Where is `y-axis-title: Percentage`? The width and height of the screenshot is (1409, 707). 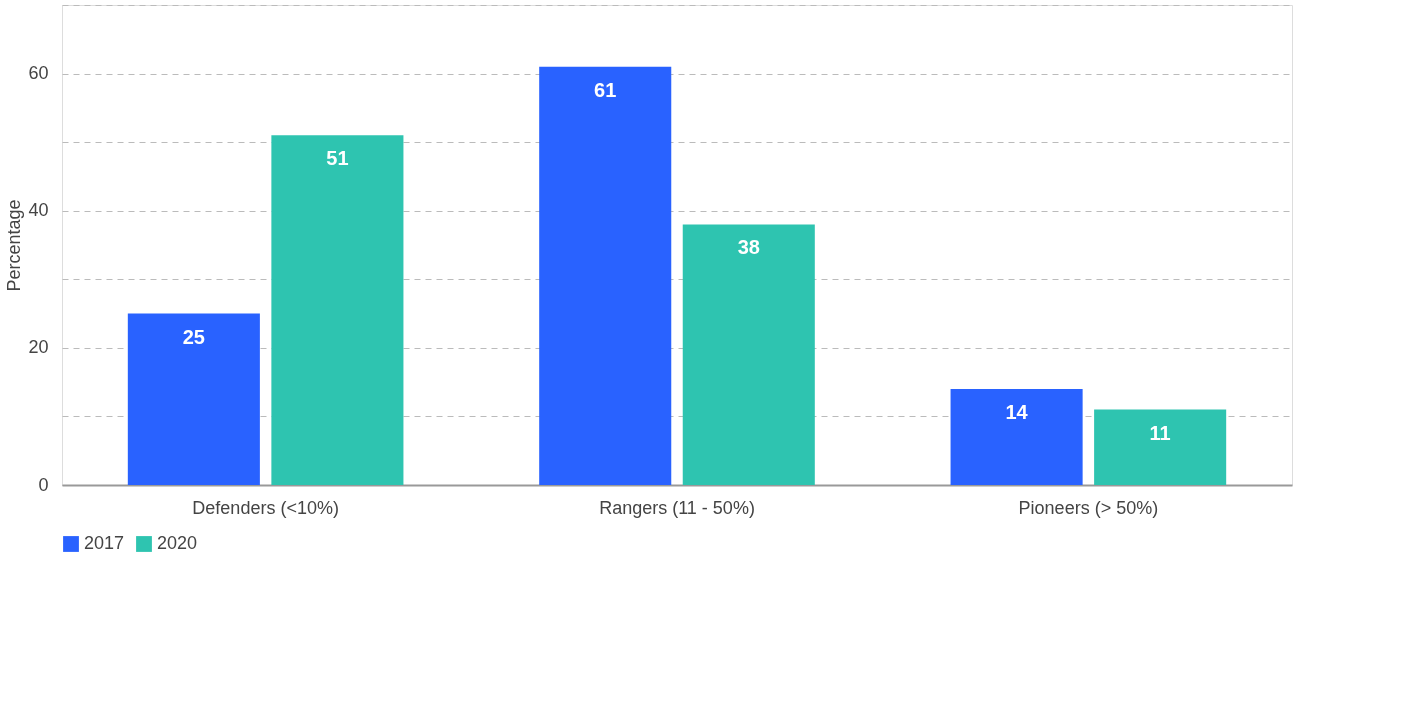 y-axis-title: Percentage is located at coordinates (14, 245).